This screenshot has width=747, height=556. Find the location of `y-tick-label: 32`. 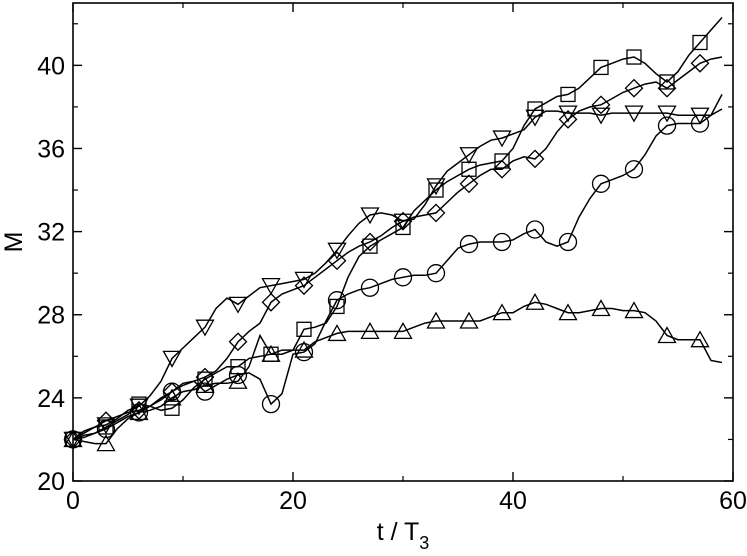

y-tick-label: 32 is located at coordinates (51, 233).